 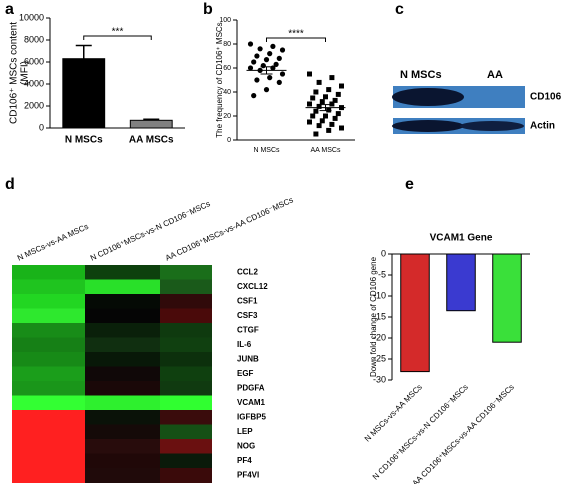 I want to click on heatmap-row: IL-6, so click(x=244, y=344).